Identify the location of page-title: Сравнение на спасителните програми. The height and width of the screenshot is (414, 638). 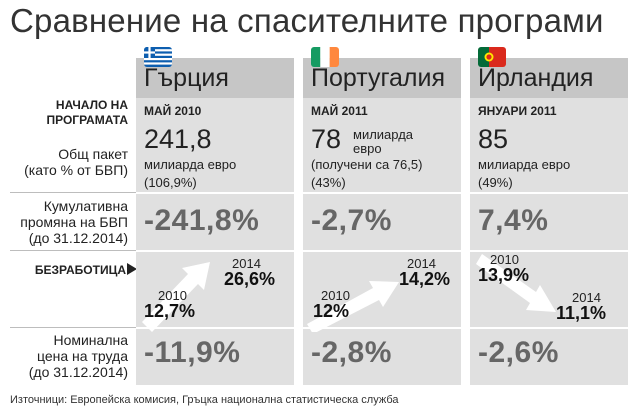
(307, 20).